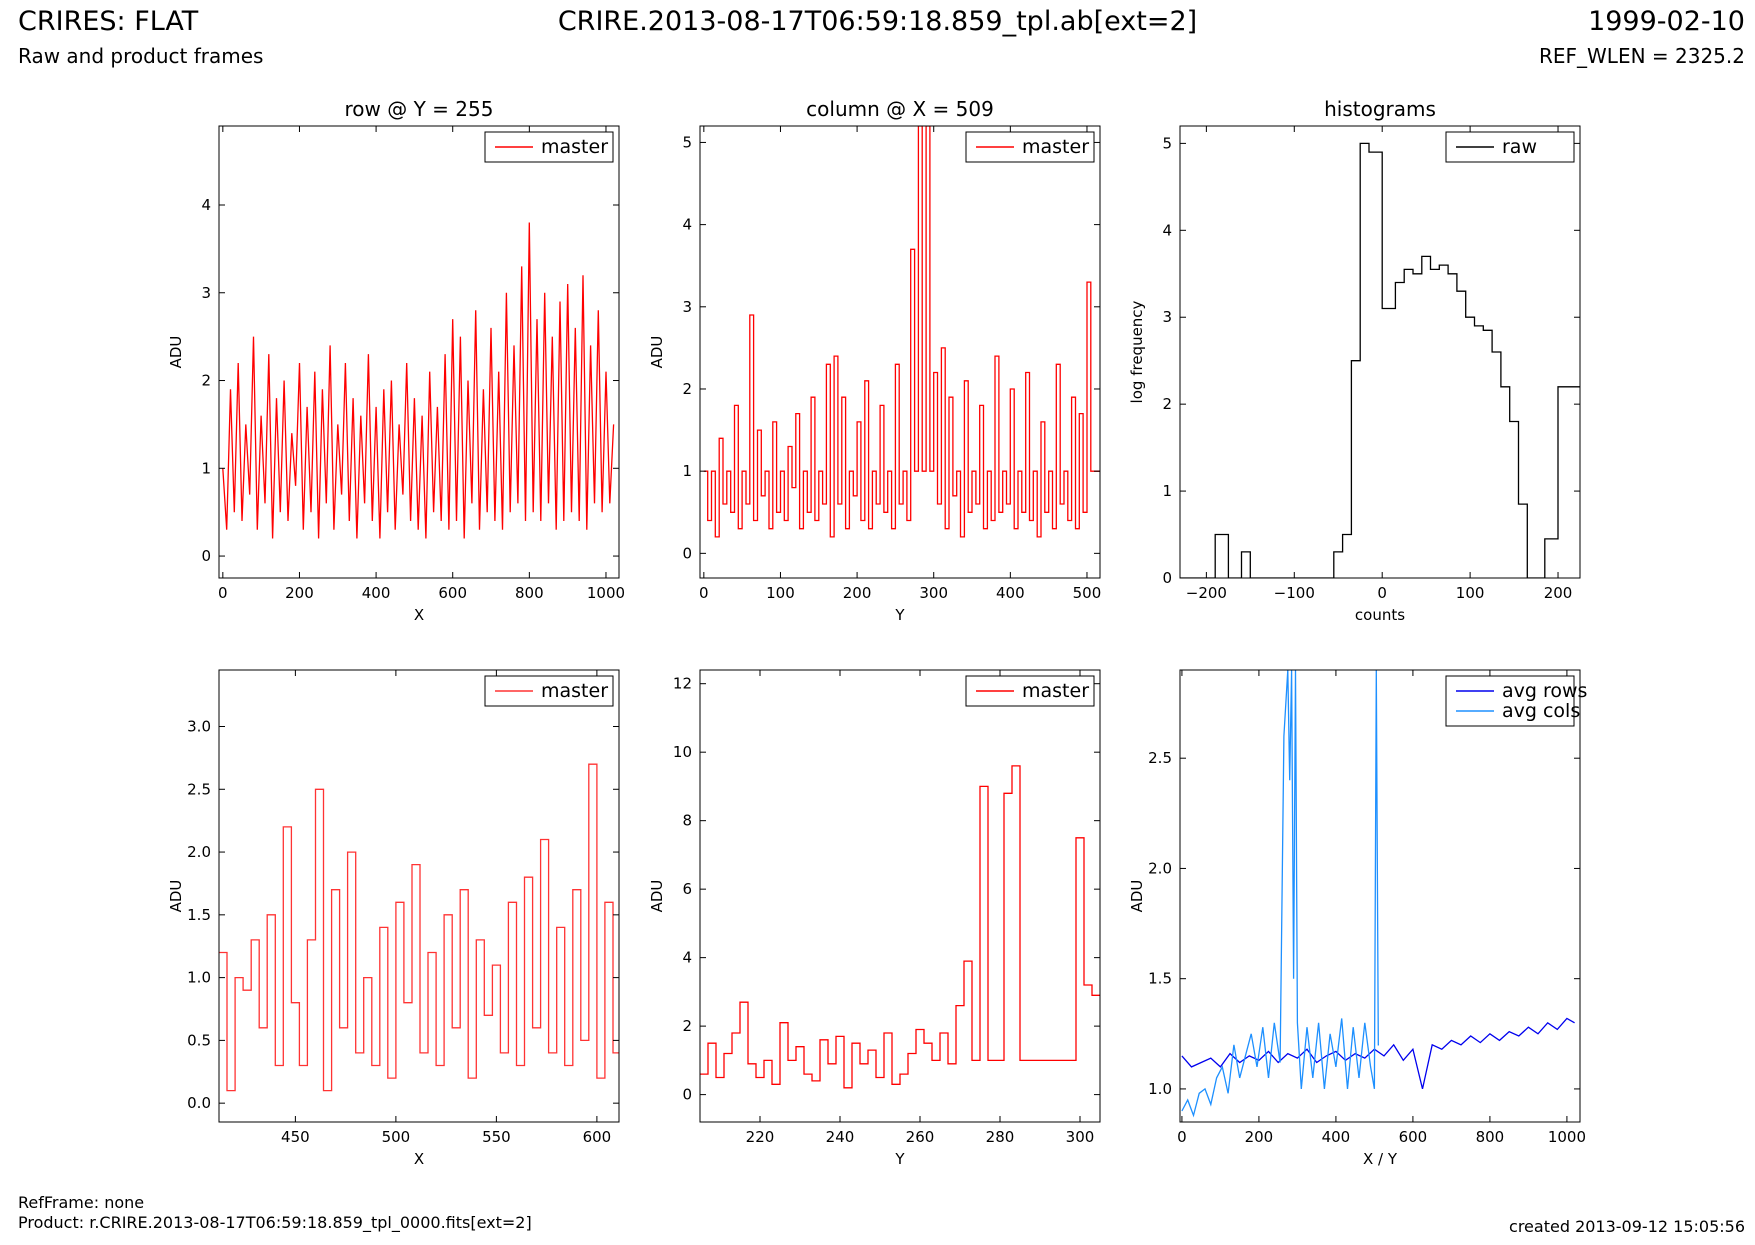 The width and height of the screenshot is (1755, 1245). What do you see at coordinates (760, 1137) in the screenshot?
I see `x-tick-label: 220` at bounding box center [760, 1137].